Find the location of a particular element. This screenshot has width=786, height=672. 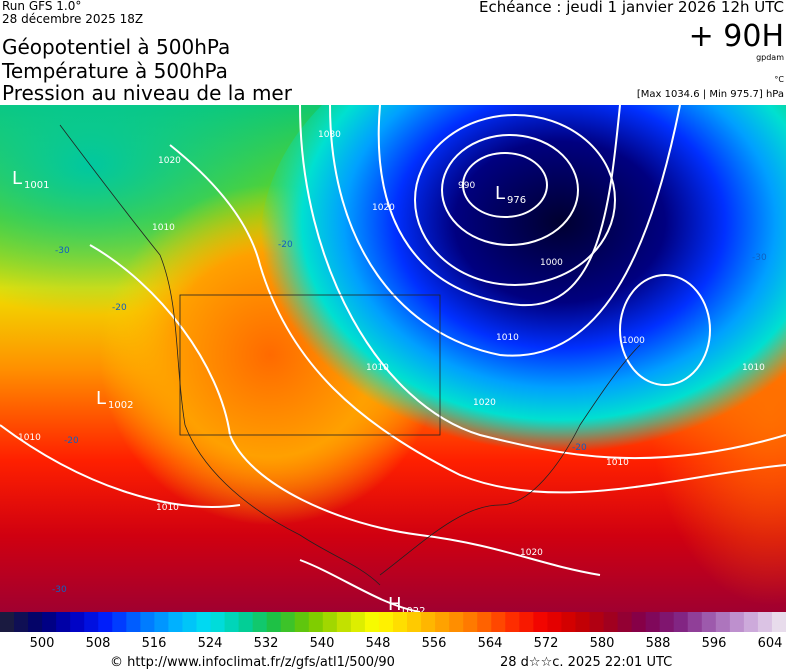

colorbar-label: 604 is located at coordinates (770, 643).